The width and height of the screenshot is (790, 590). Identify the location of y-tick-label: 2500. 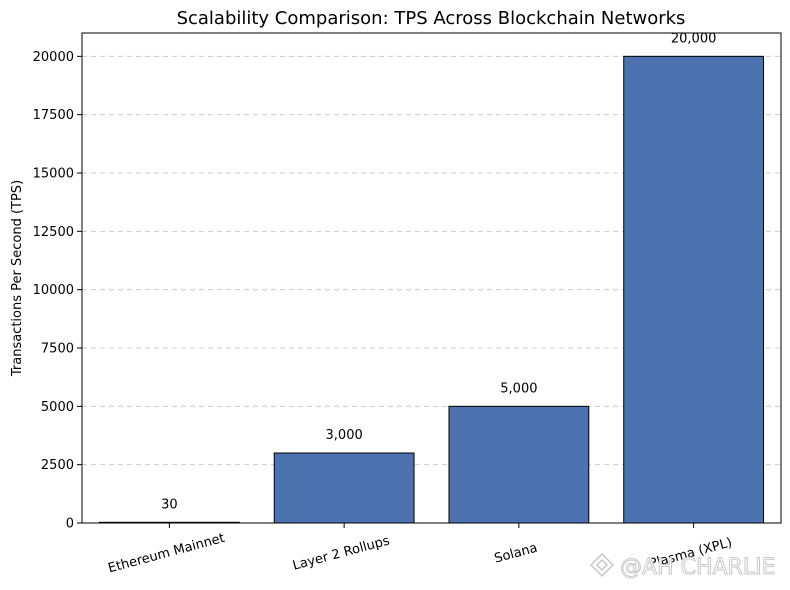
(57, 465).